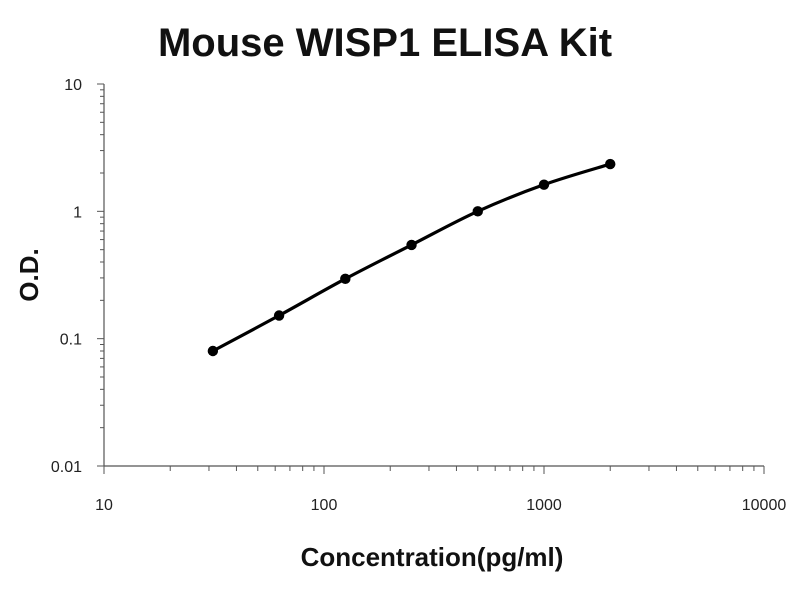 The height and width of the screenshot is (600, 800). What do you see at coordinates (432, 557) in the screenshot?
I see `x-axis-label: Concentration(pg/ml)` at bounding box center [432, 557].